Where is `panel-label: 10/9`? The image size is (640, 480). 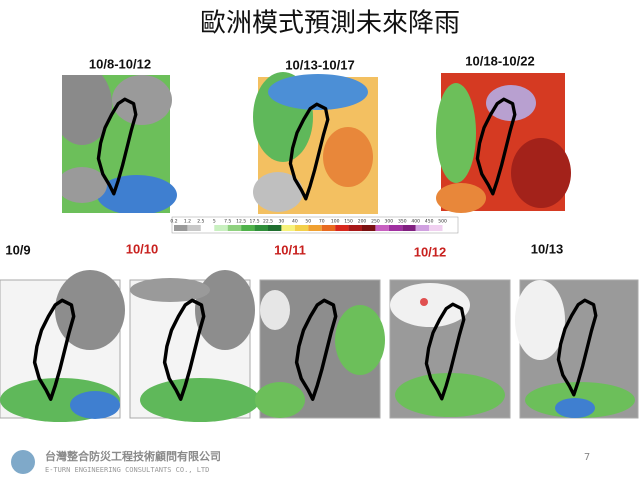
panel-label: 10/9 is located at coordinates (17, 249).